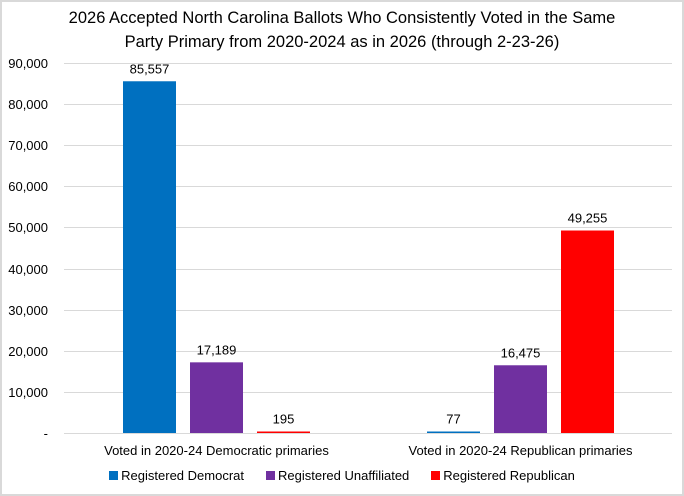 This screenshot has width=684, height=496. Describe the element at coordinates (270, 475) in the screenshot. I see `legend-swatch-unaffiliated` at that location.